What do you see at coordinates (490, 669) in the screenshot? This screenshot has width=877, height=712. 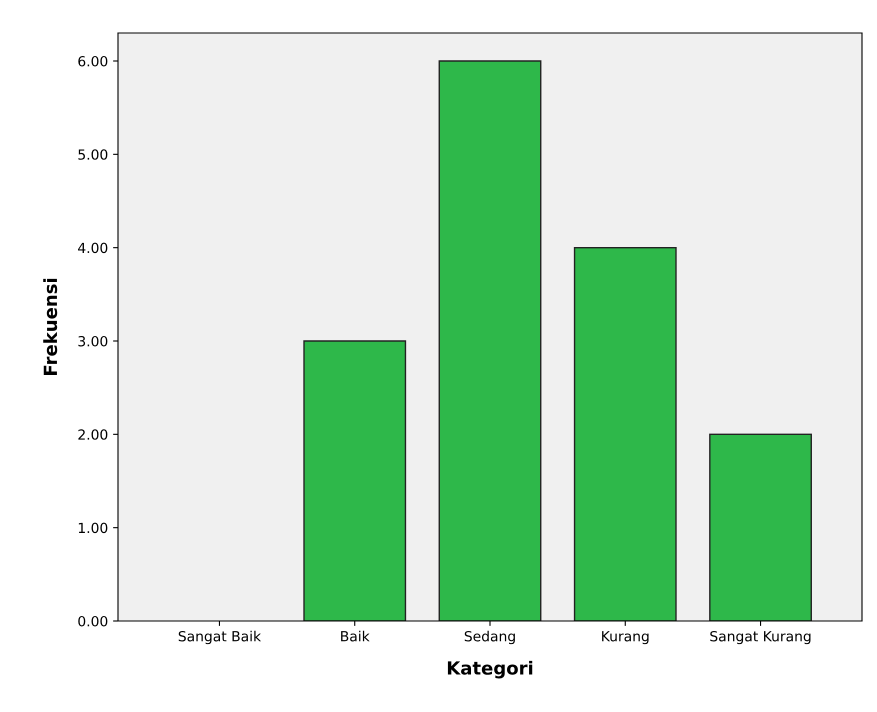 I see `x-axis-title: Kategori` at bounding box center [490, 669].